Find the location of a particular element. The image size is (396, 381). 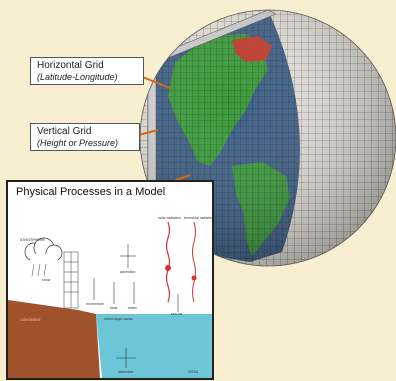

horizontal-grid-title: Horizontal Grid is located at coordinates (70, 65).